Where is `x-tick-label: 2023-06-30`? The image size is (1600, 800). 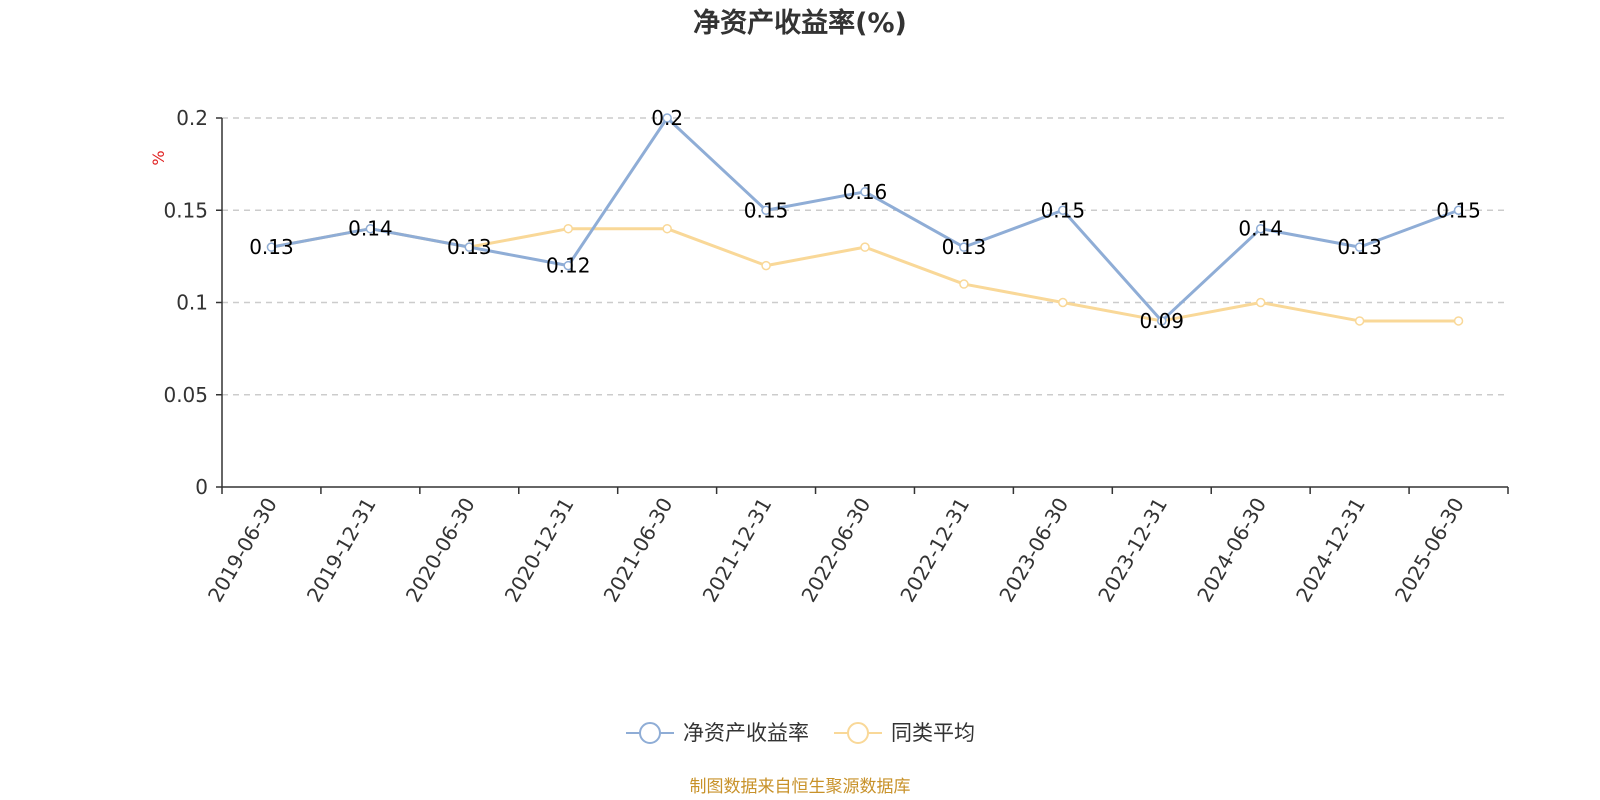 x-tick-label: 2023-06-30 is located at coordinates (1033, 550).